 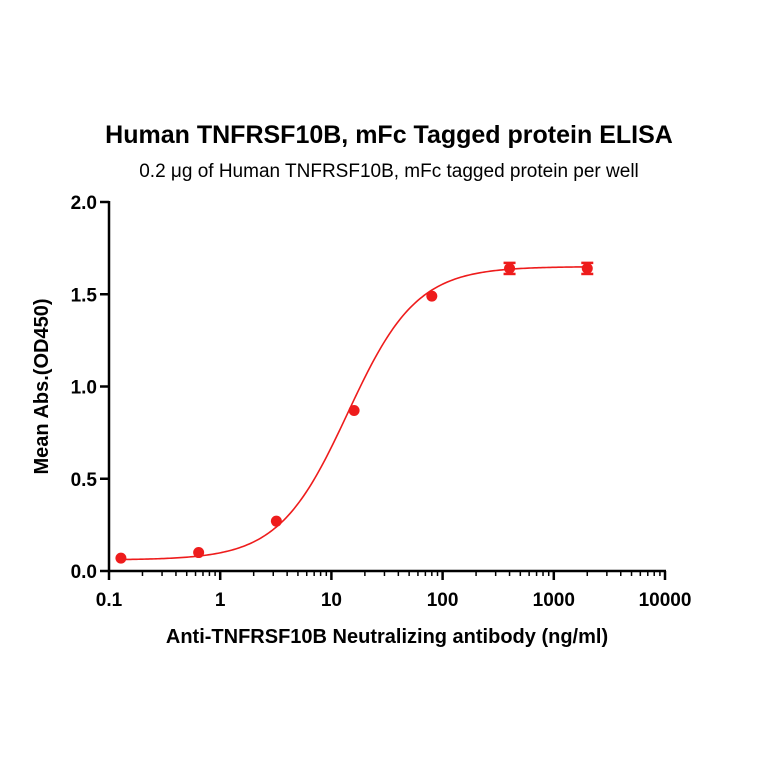 What do you see at coordinates (394, 591) in the screenshot?
I see `x-ticks: 0.1 1 10 100 1000 10000` at bounding box center [394, 591].